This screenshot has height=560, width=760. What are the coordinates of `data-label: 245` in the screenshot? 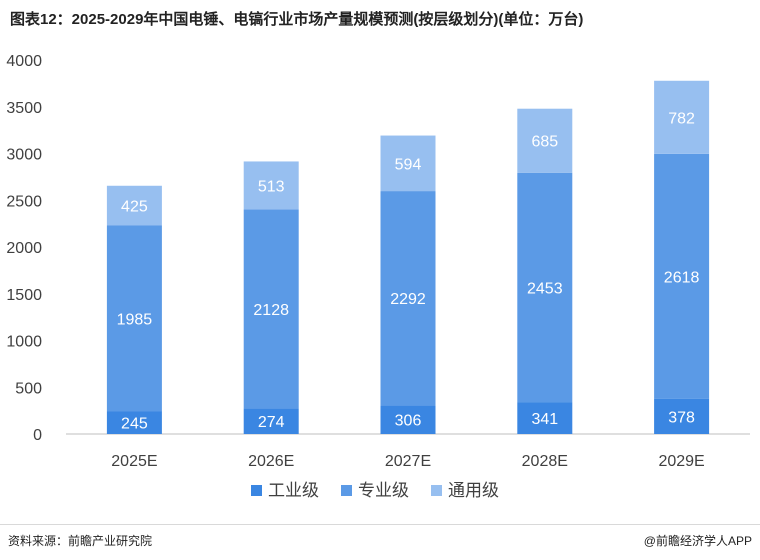 It's located at (134, 424).